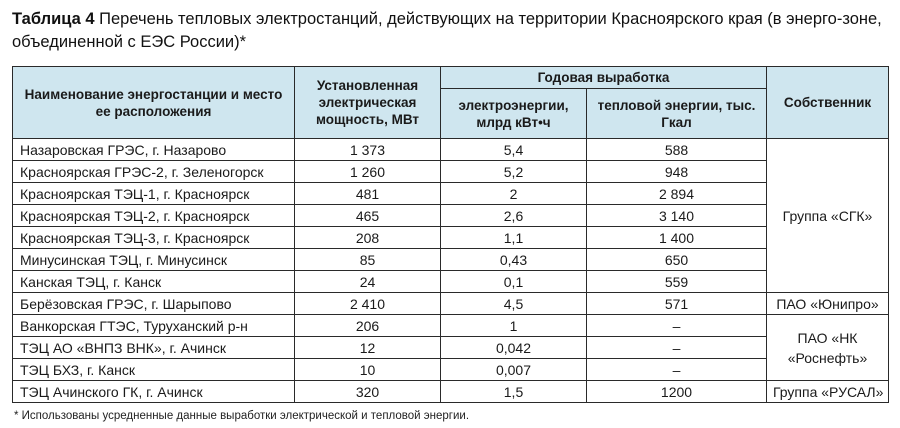 The image size is (900, 428). I want to click on plant-capacity: 206, so click(367, 325).